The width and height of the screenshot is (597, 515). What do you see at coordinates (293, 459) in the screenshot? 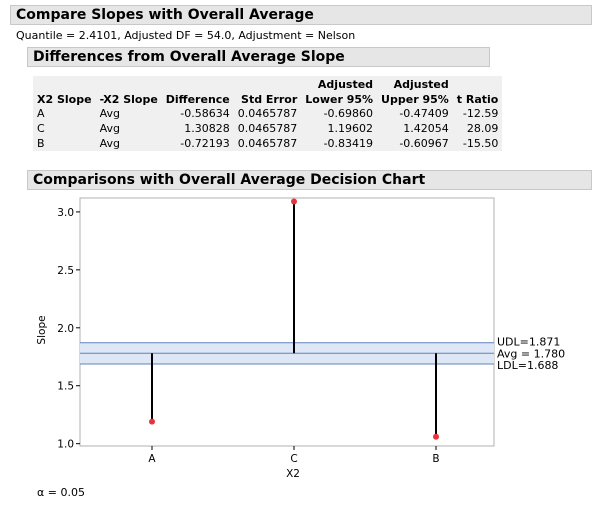
I see `x-tick-label: C` at bounding box center [293, 459].